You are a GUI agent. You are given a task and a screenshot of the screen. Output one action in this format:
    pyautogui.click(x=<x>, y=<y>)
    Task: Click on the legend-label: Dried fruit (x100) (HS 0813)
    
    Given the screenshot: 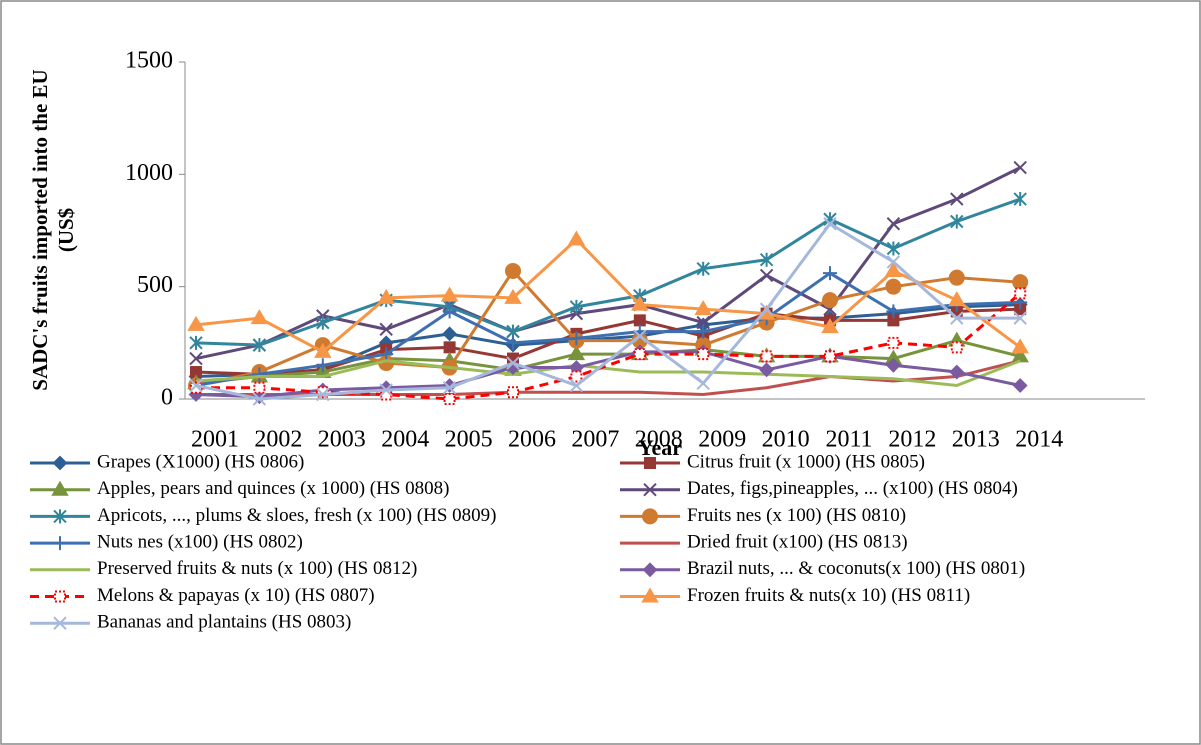 What is the action you would take?
    pyautogui.click(x=797, y=541)
    